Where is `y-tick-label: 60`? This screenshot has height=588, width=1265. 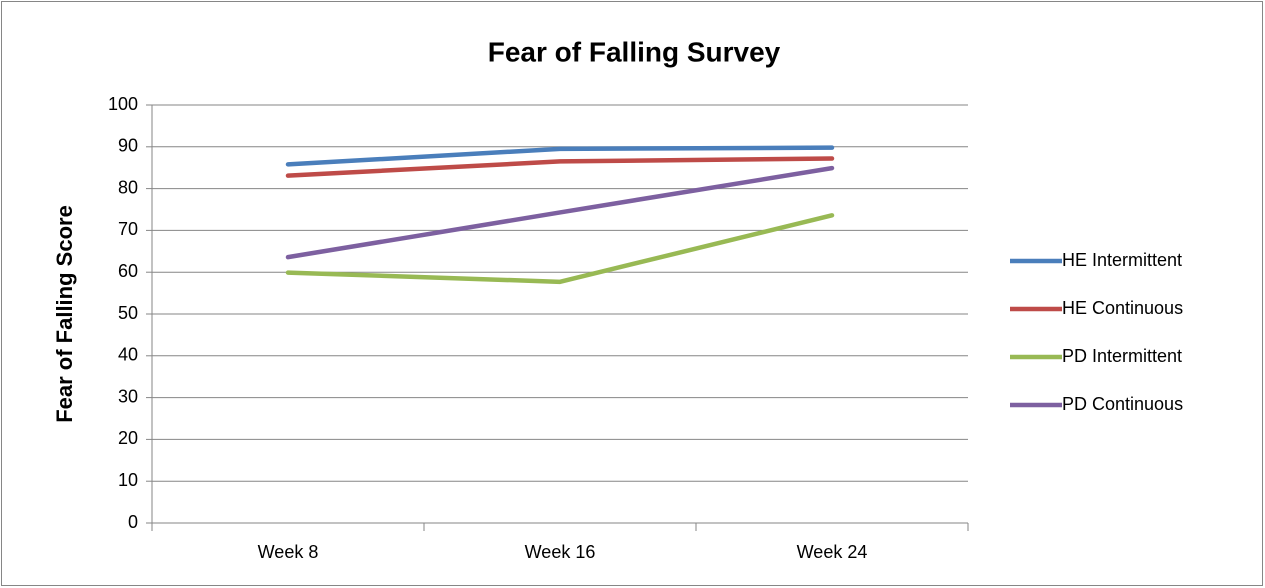
y-tick-label: 60 is located at coordinates (128, 271).